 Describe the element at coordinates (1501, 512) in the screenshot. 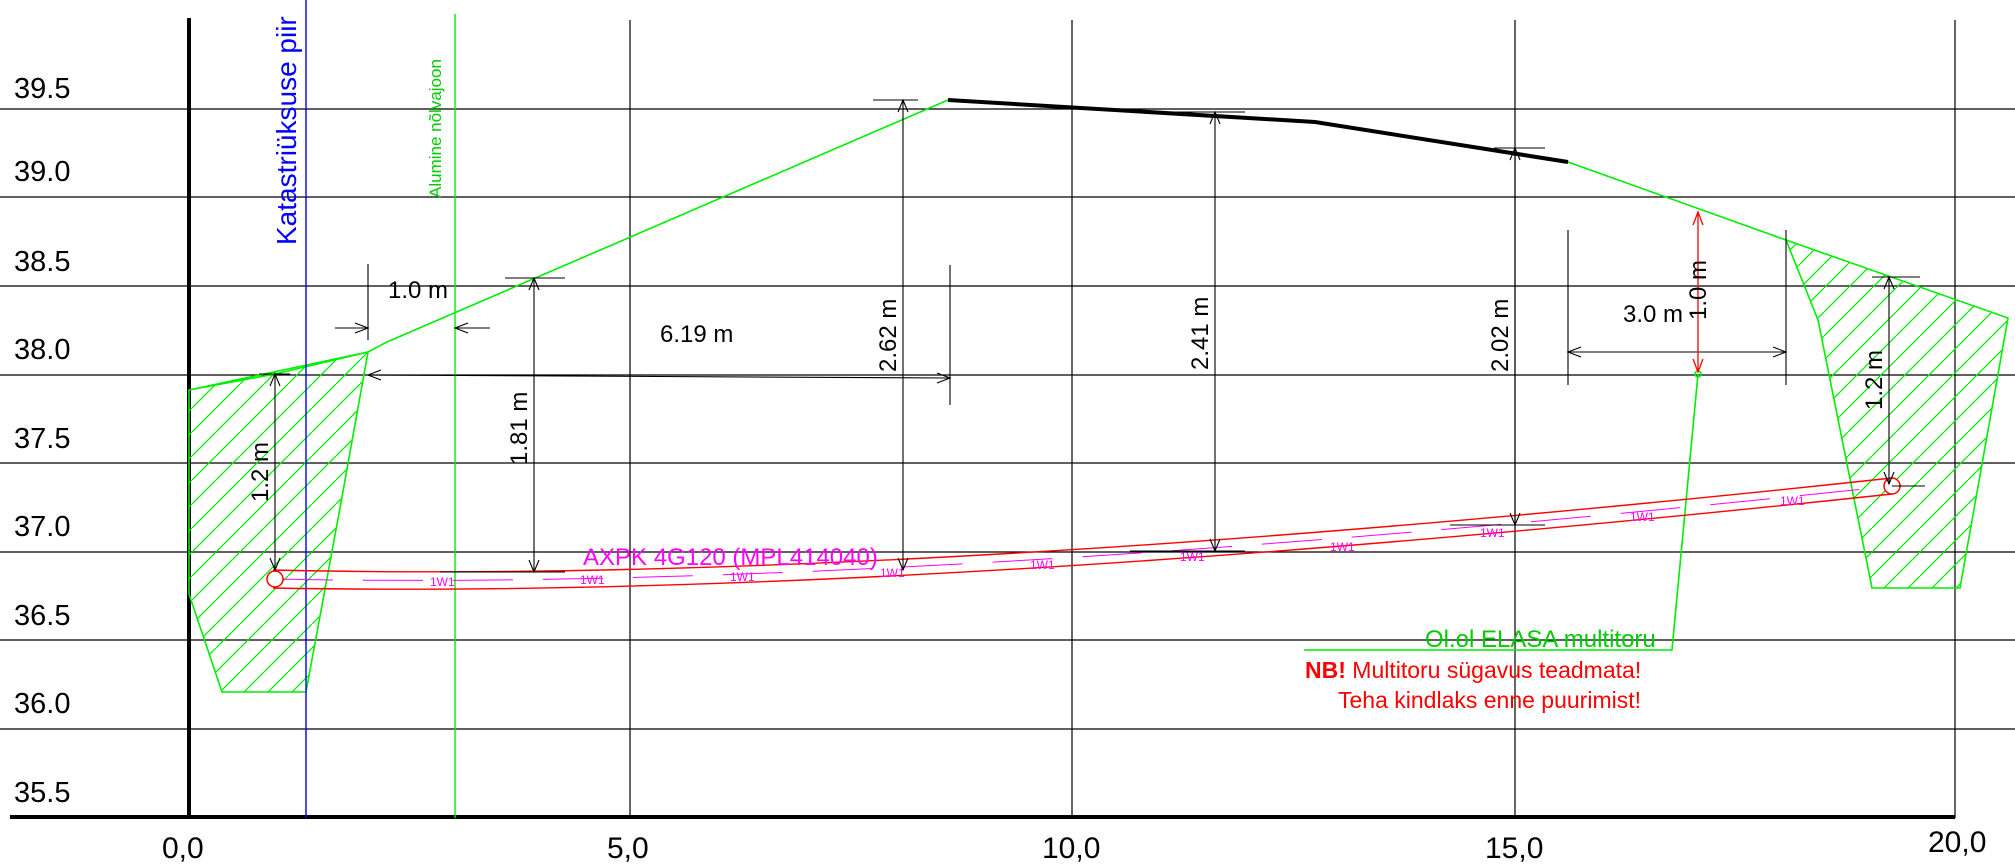

I see `multipipe-line` at that location.